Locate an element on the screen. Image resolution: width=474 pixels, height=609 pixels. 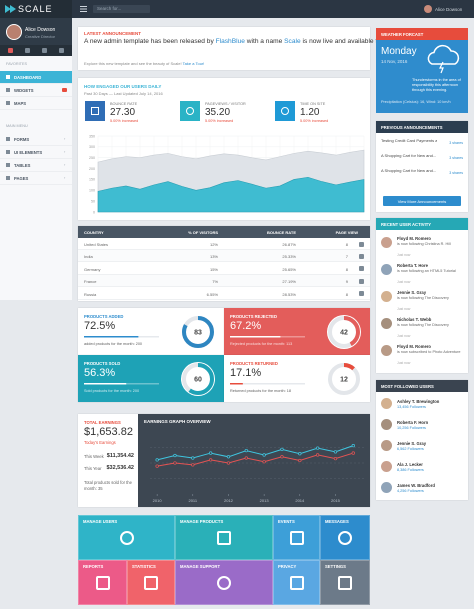
table-cell: Russia is located at coordinates (90, 294).